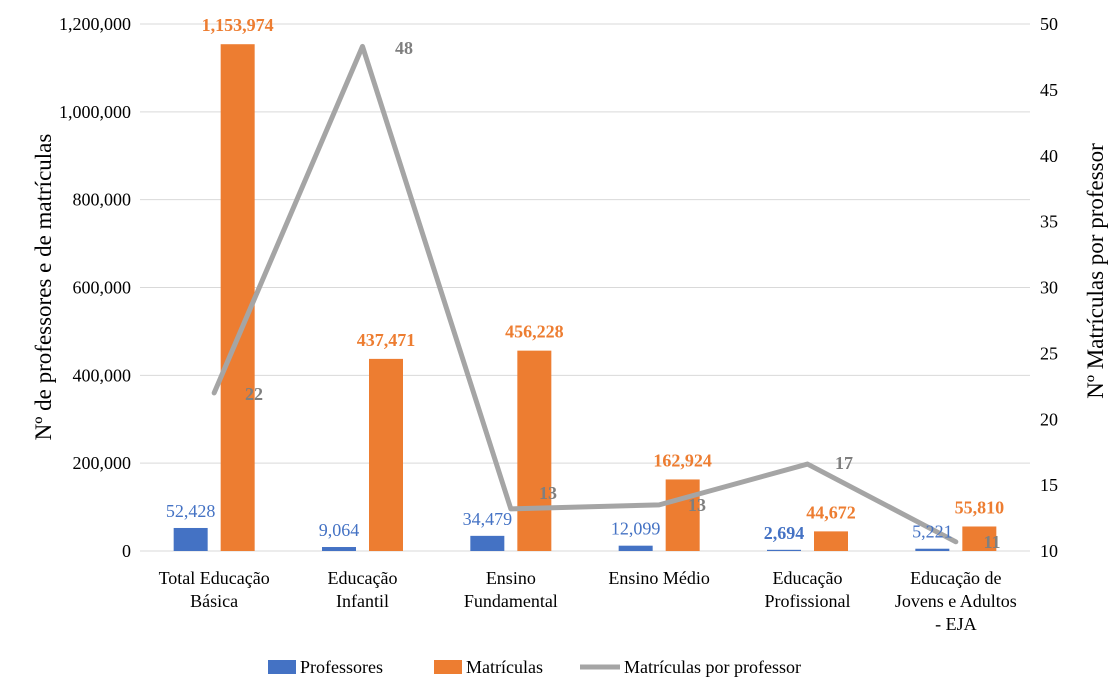 The width and height of the screenshot is (1116, 683). I want to click on data-label-professores: 2,694, so click(784, 533).